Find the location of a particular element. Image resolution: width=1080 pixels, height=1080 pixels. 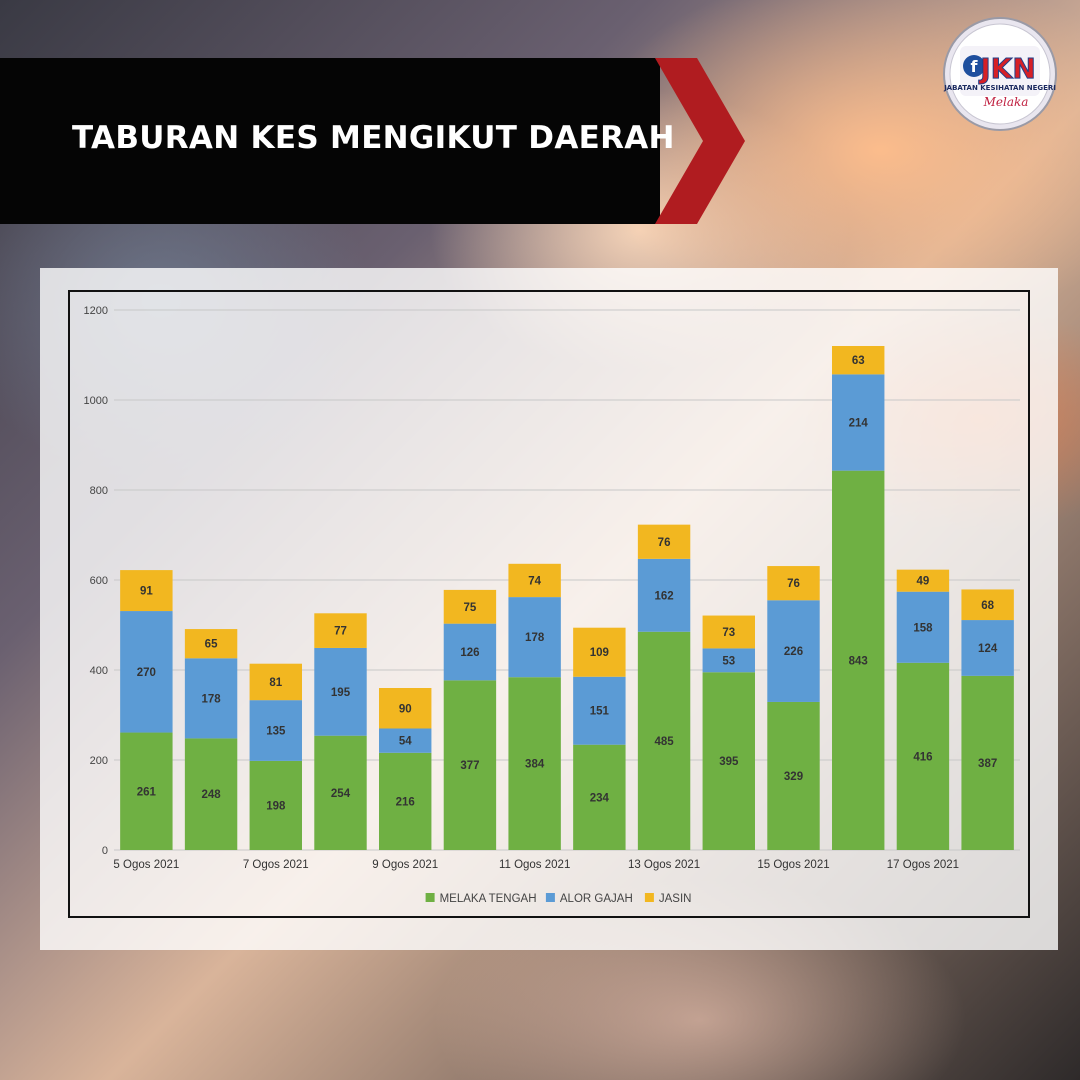

data-label: 91 is located at coordinates (146, 592).